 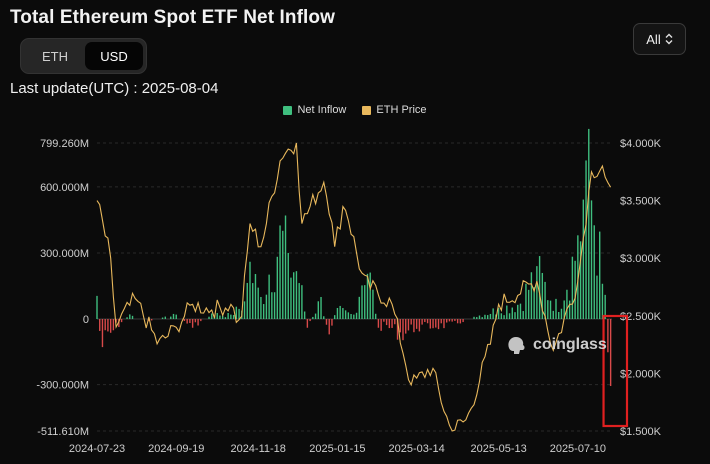 What do you see at coordinates (401, 110) in the screenshot?
I see `legend-label-eth-price: ETH Price` at bounding box center [401, 110].